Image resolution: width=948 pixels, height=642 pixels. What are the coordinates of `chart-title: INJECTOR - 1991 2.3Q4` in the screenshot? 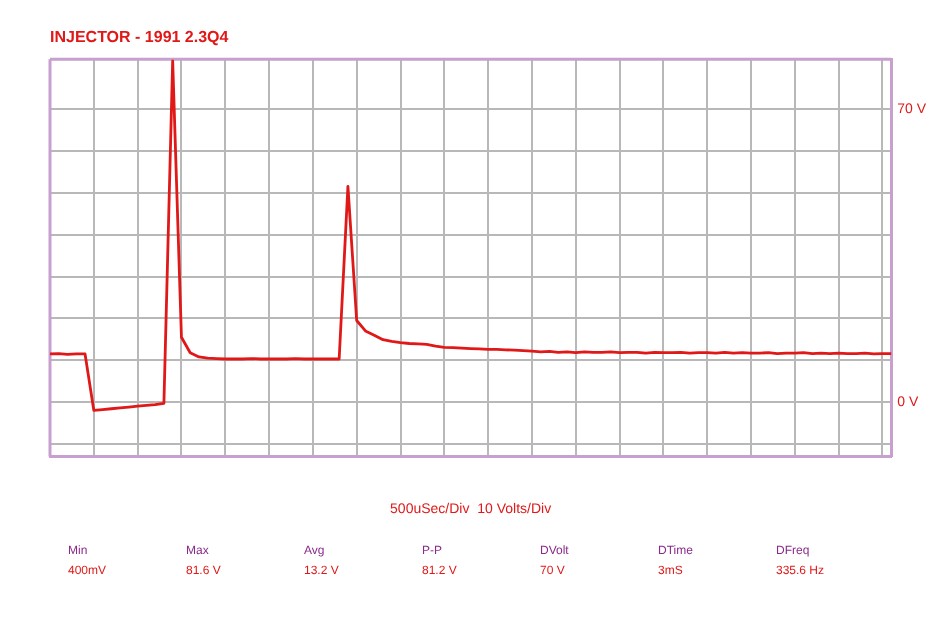 It's located at (140, 37).